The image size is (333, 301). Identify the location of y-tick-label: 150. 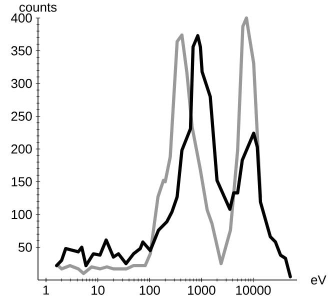
(22, 181).